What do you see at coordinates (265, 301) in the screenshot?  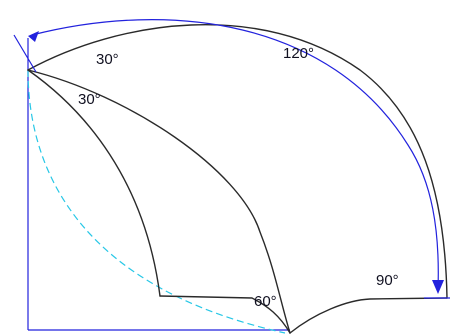 I see `angle-label-bottom-left: 60°` at bounding box center [265, 301].